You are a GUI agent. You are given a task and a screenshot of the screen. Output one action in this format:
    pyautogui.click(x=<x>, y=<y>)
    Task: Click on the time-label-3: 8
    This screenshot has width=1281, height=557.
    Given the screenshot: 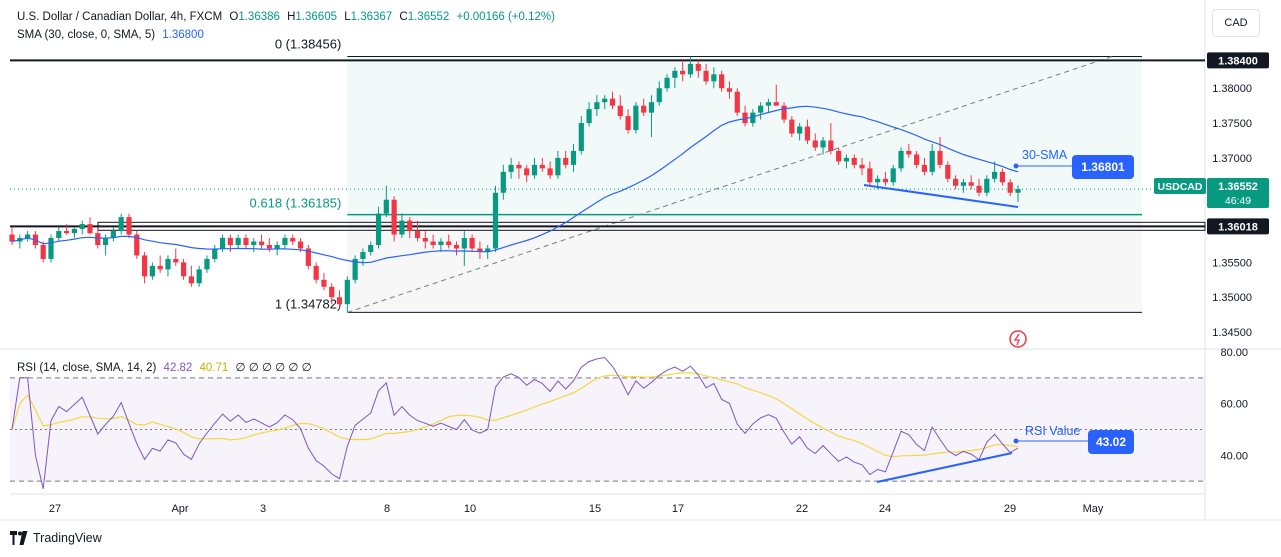 What is the action you would take?
    pyautogui.click(x=387, y=509)
    